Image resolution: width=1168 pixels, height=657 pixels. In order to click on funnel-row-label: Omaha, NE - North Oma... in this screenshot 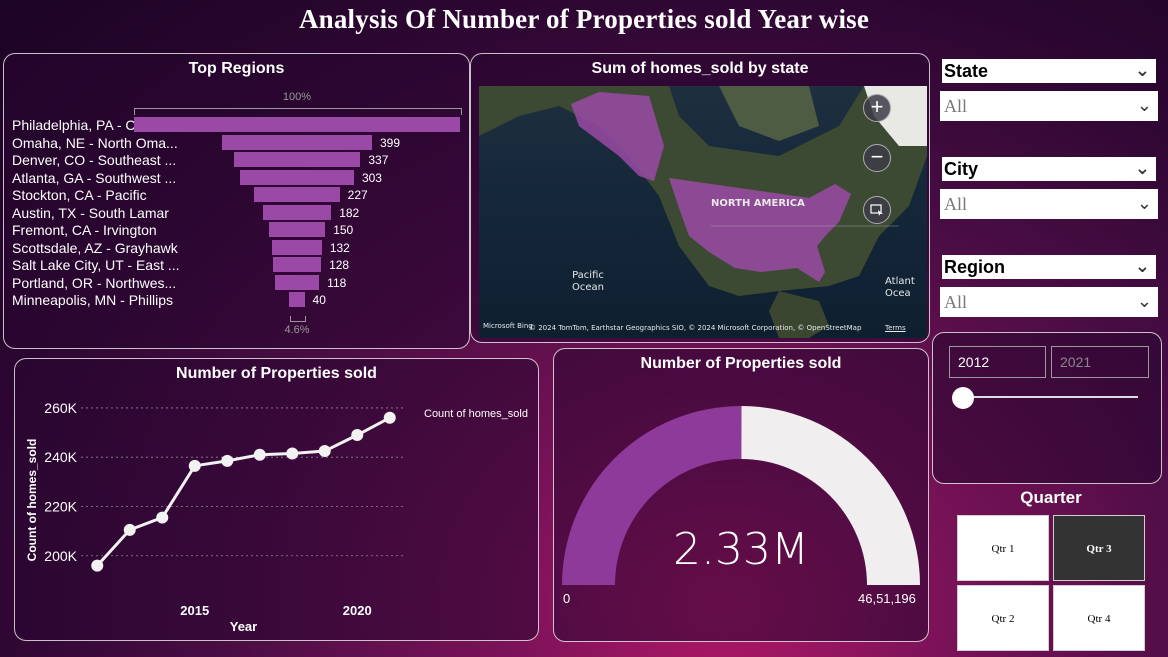, I will do `click(95, 142)`.